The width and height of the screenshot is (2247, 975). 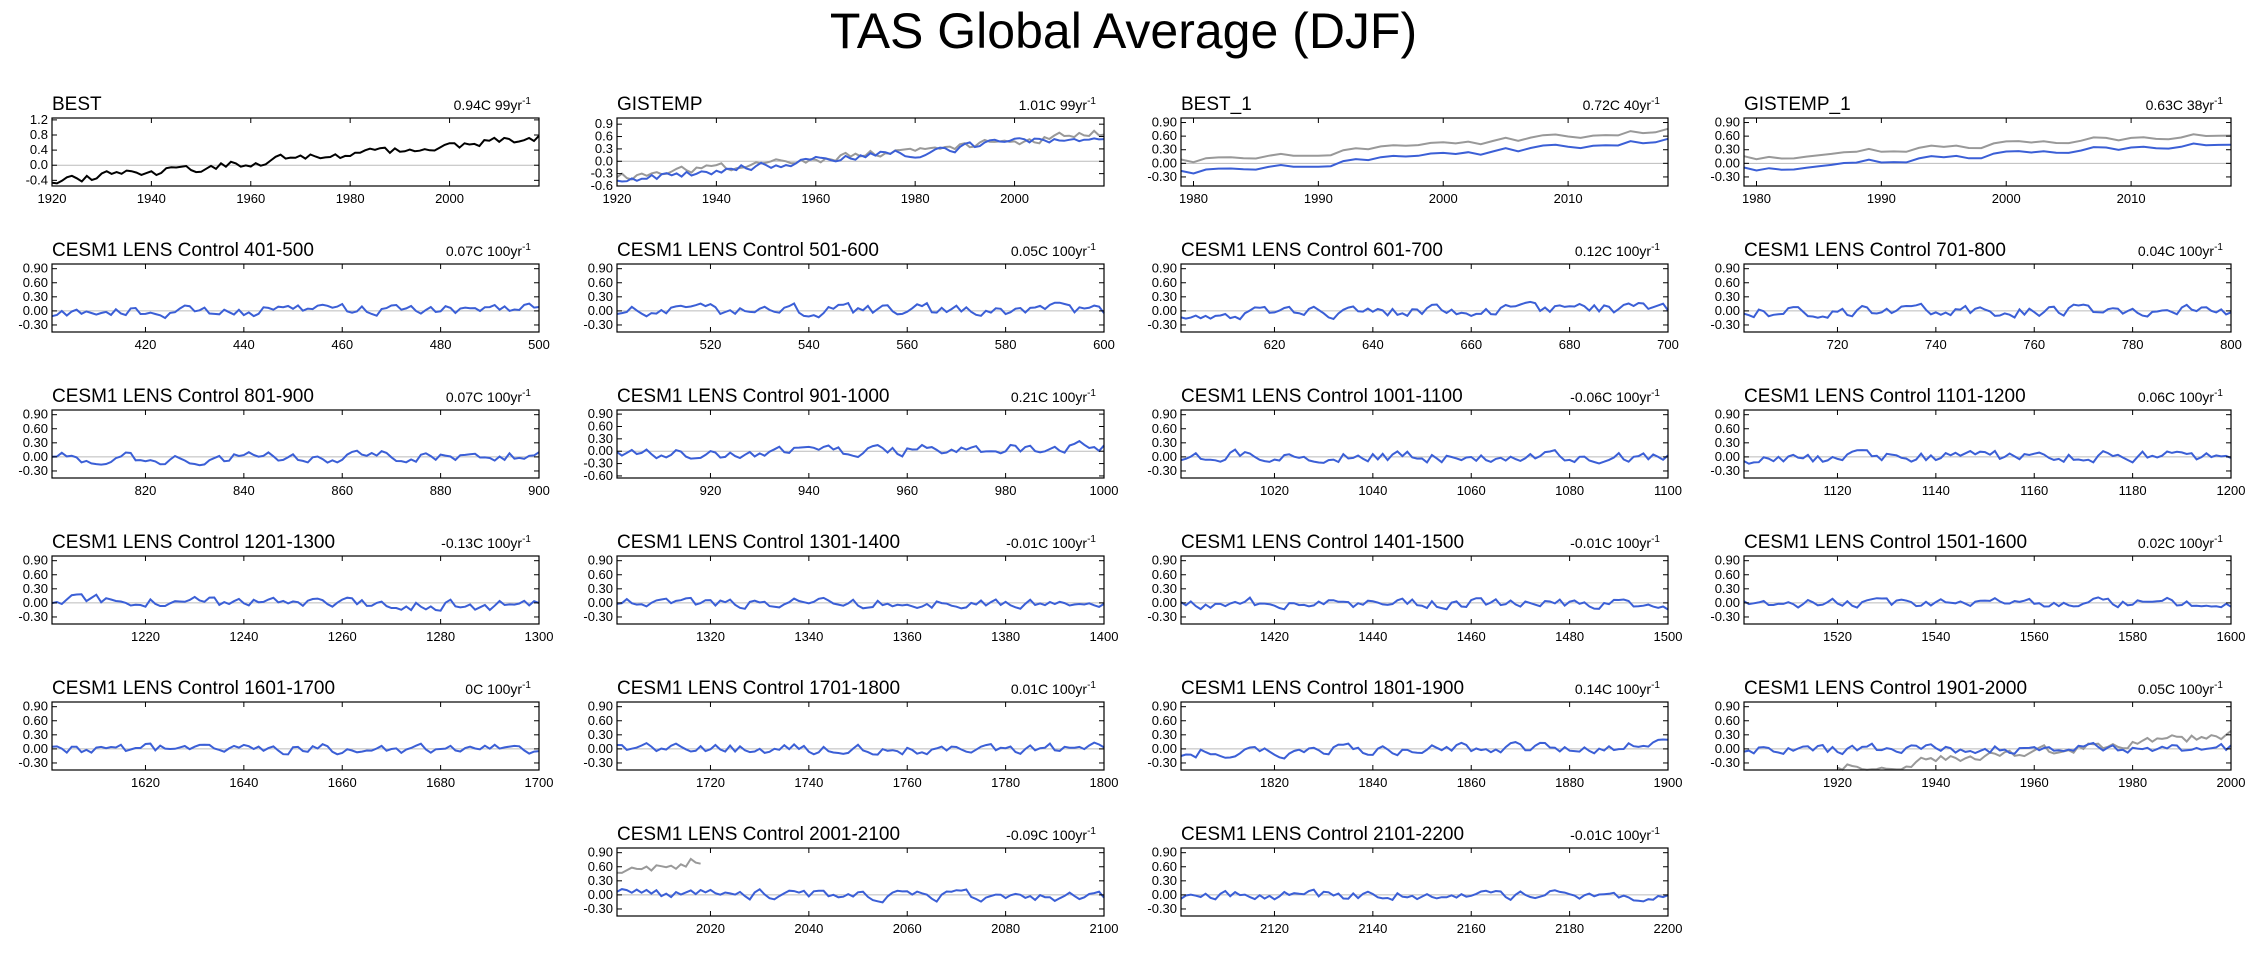 What do you see at coordinates (1837, 490) in the screenshot?
I see `x-tick-label: 1120` at bounding box center [1837, 490].